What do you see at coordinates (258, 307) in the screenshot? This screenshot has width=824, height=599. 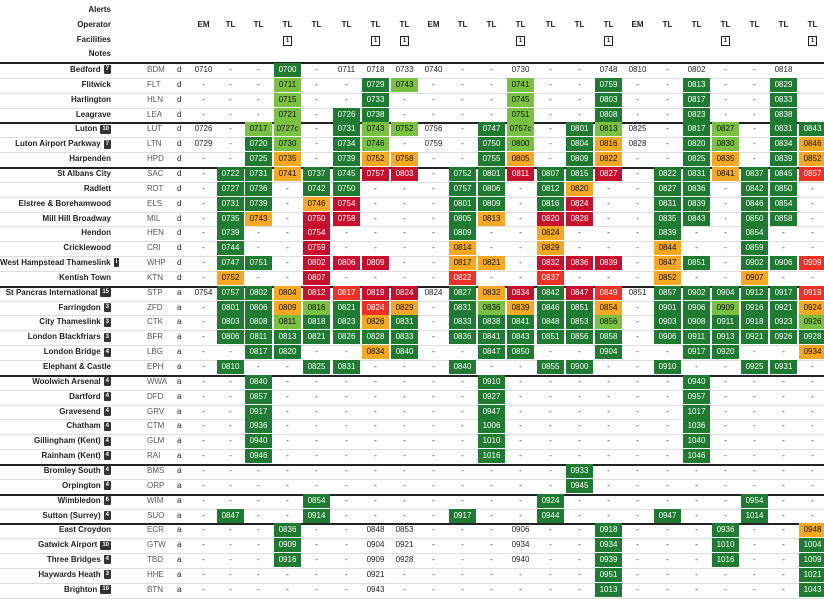 I see `time-cell: 0806` at bounding box center [258, 307].